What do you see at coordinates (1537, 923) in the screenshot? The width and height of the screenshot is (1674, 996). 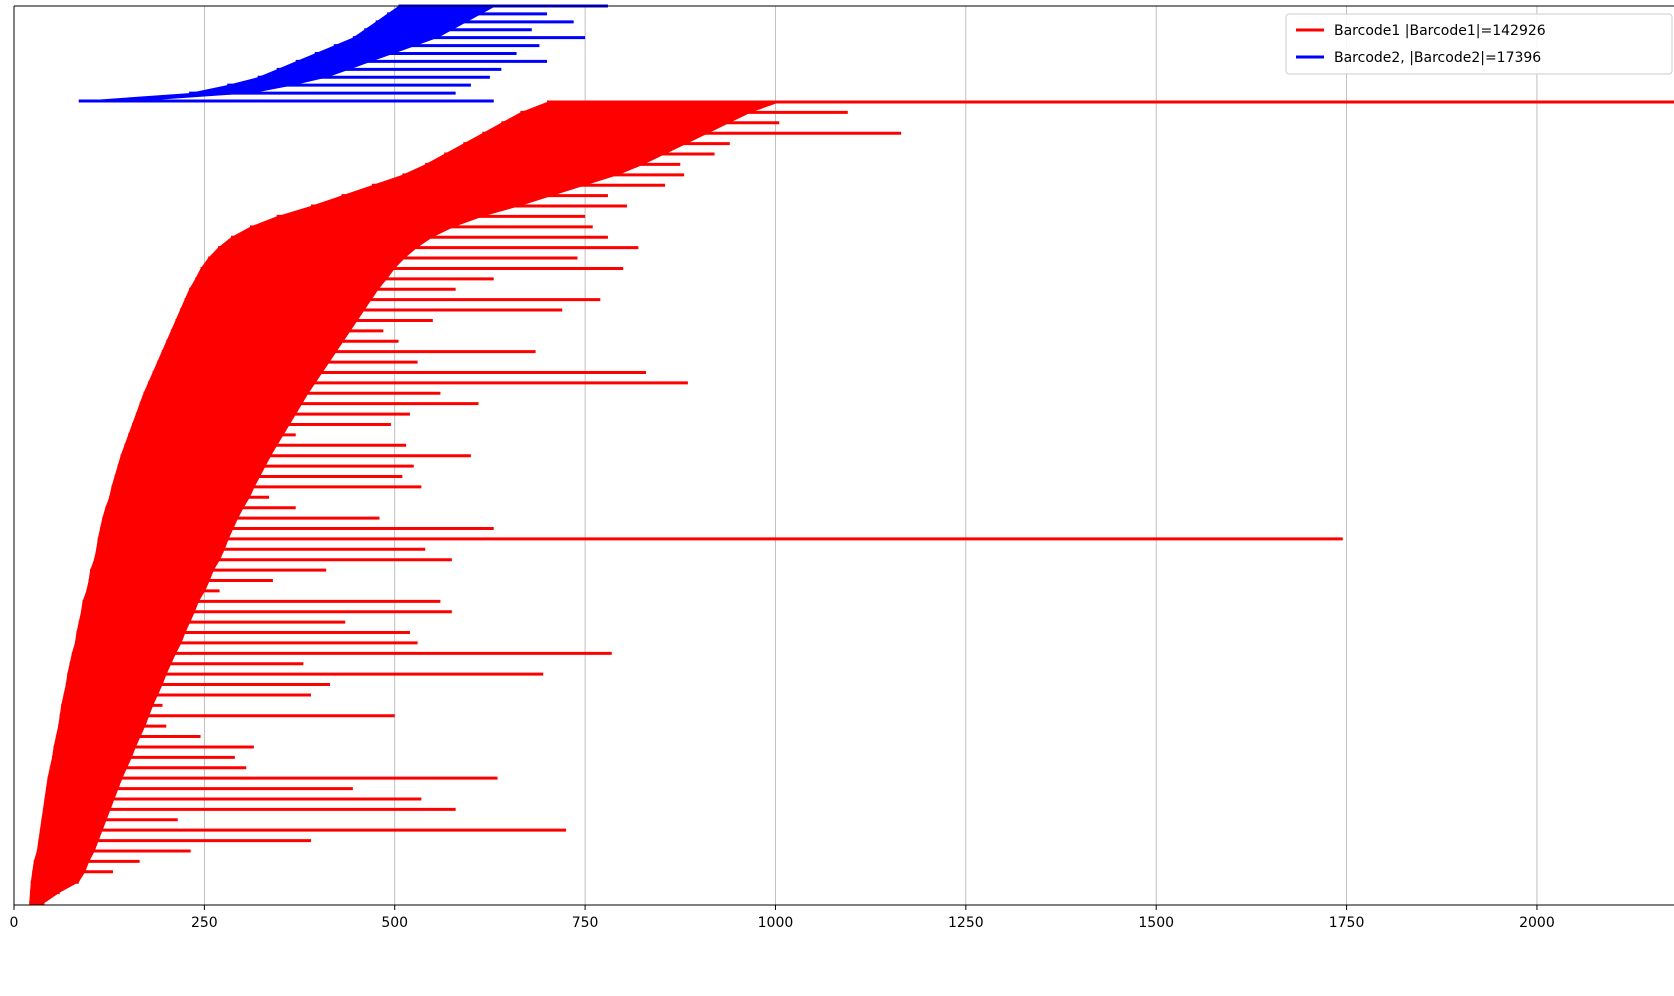 I see `x-tick-label: 2000` at bounding box center [1537, 923].